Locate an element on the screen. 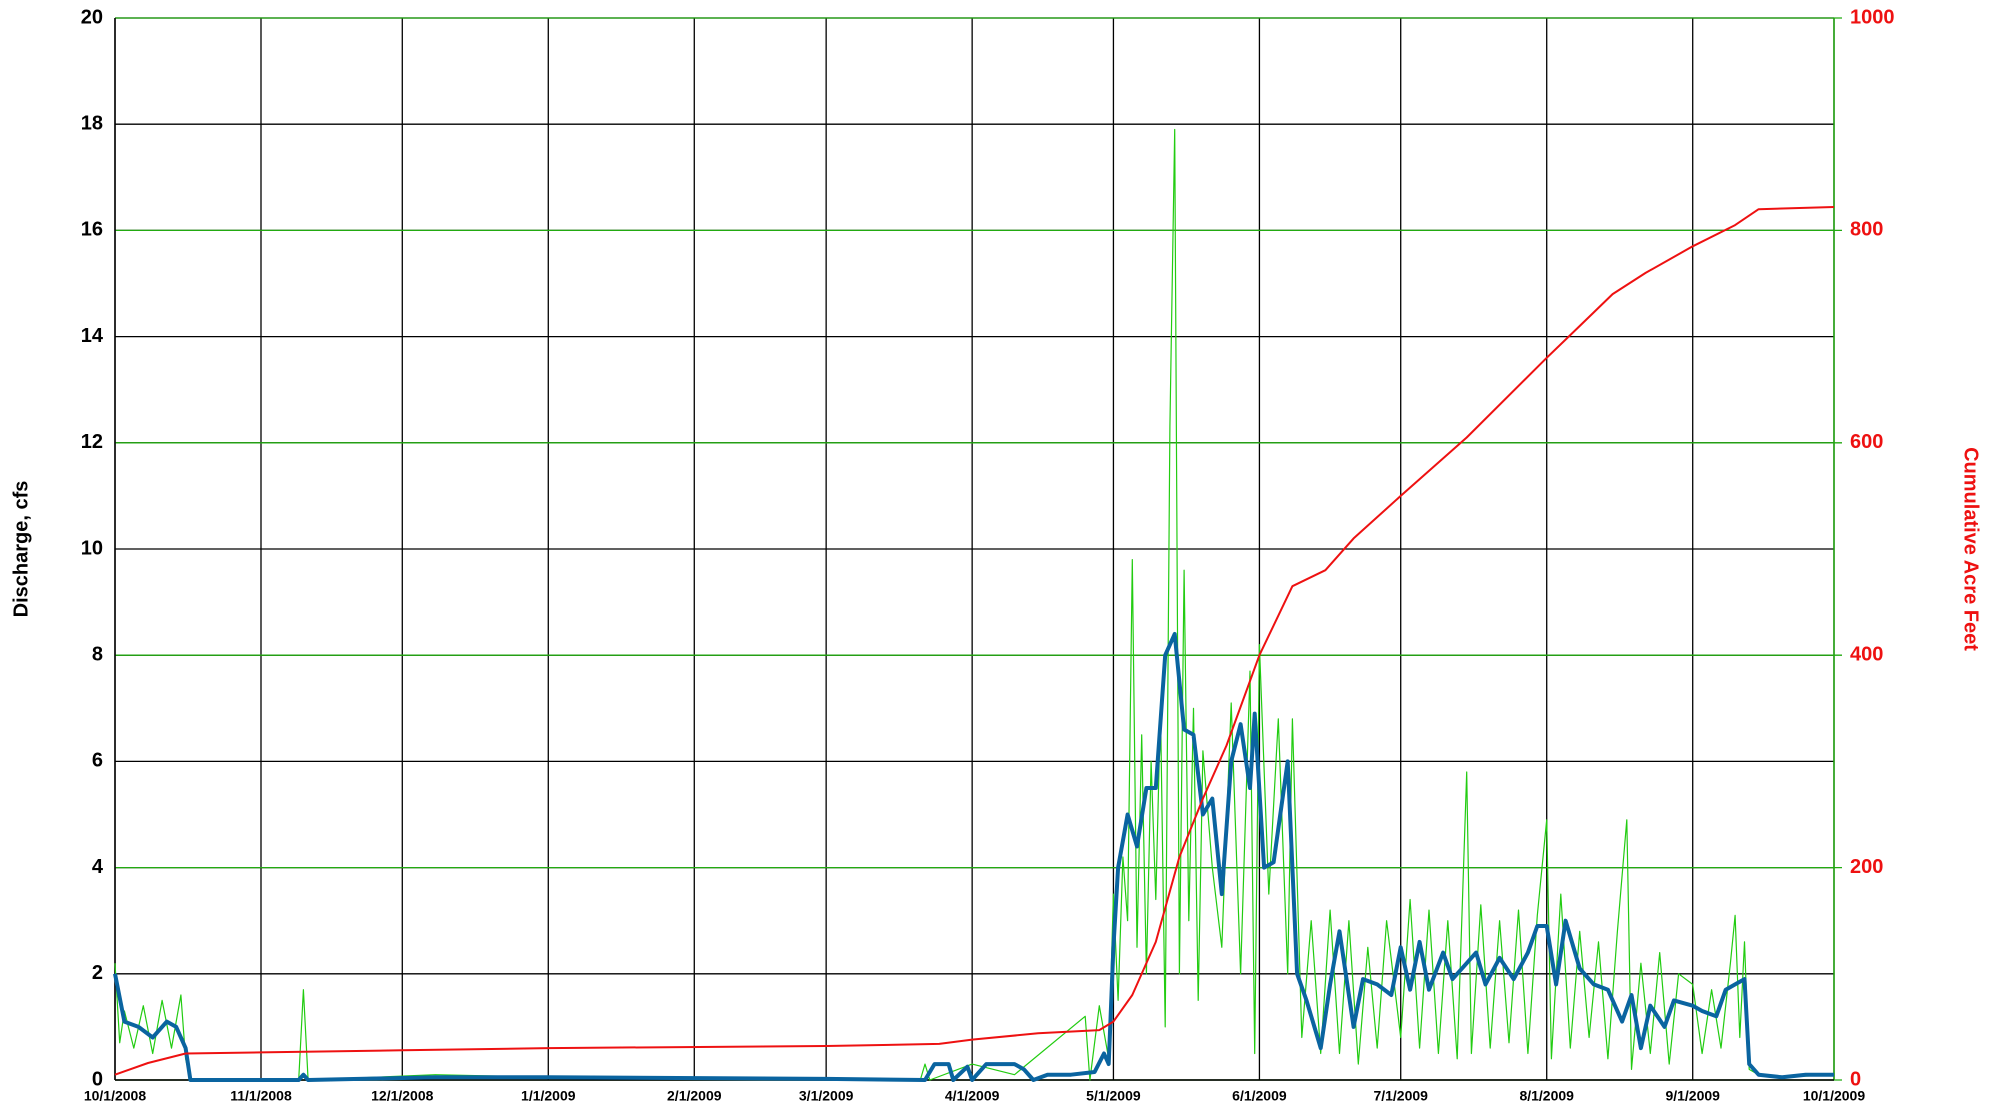 This screenshot has height=1115, width=1990. x-tick-label: 5/1/2009 is located at coordinates (1113, 1096).